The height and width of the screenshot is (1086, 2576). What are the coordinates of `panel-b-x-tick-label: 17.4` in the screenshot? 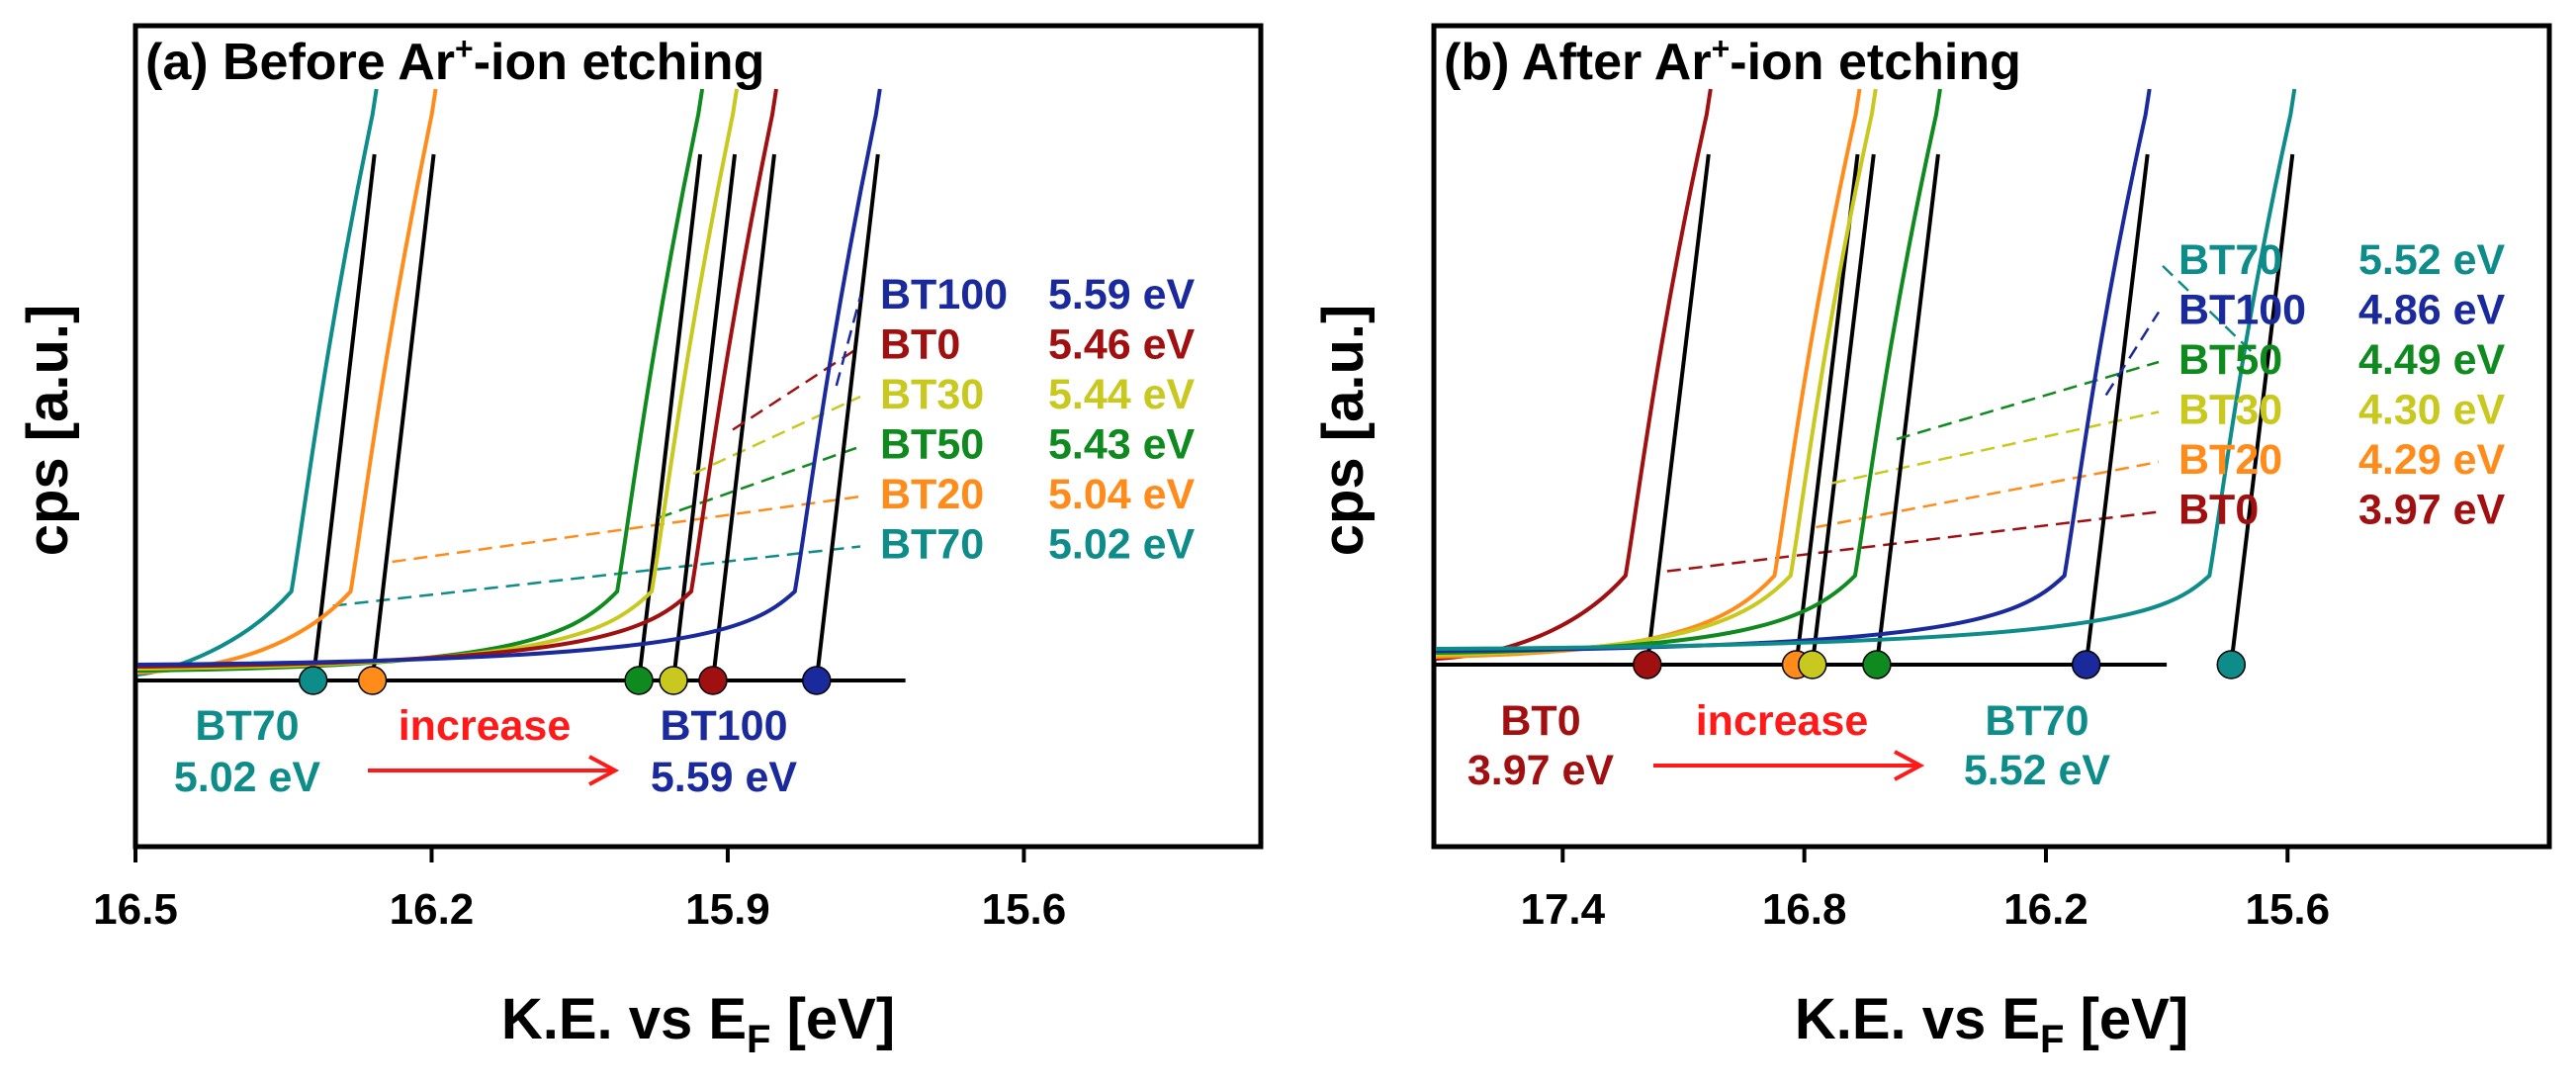 It's located at (1562, 909).